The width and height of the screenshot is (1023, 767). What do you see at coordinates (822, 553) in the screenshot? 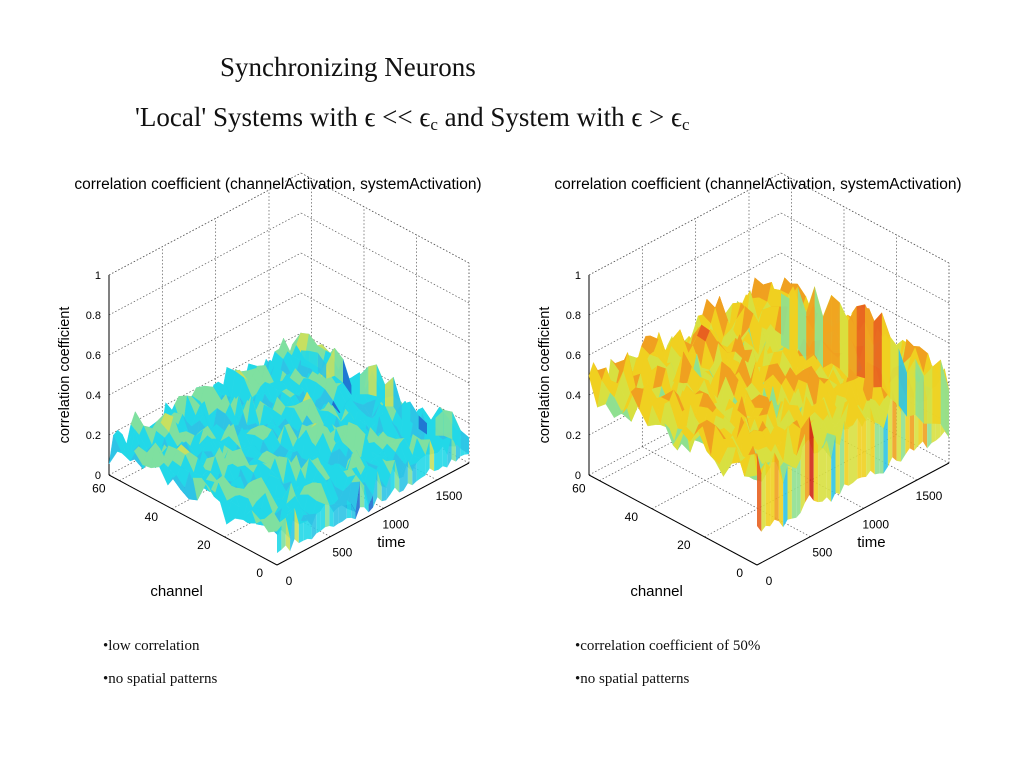
I see `time-tick-label: 500` at bounding box center [822, 553].